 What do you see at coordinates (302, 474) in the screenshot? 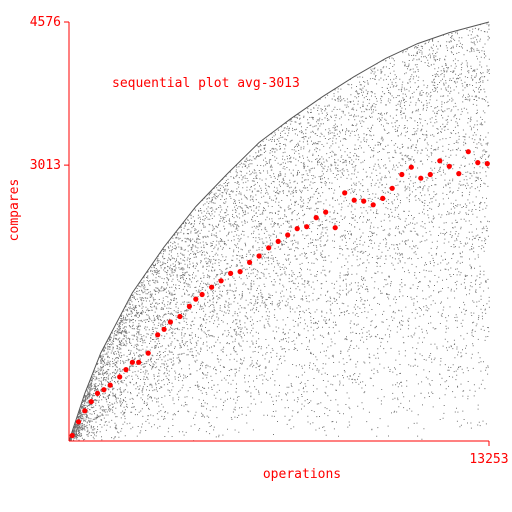
I see `x-axis-label: operations` at bounding box center [302, 474].